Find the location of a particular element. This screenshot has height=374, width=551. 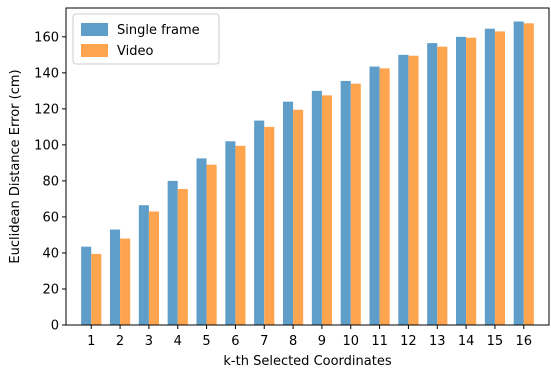

x-tick-label: 10 is located at coordinates (350, 341).